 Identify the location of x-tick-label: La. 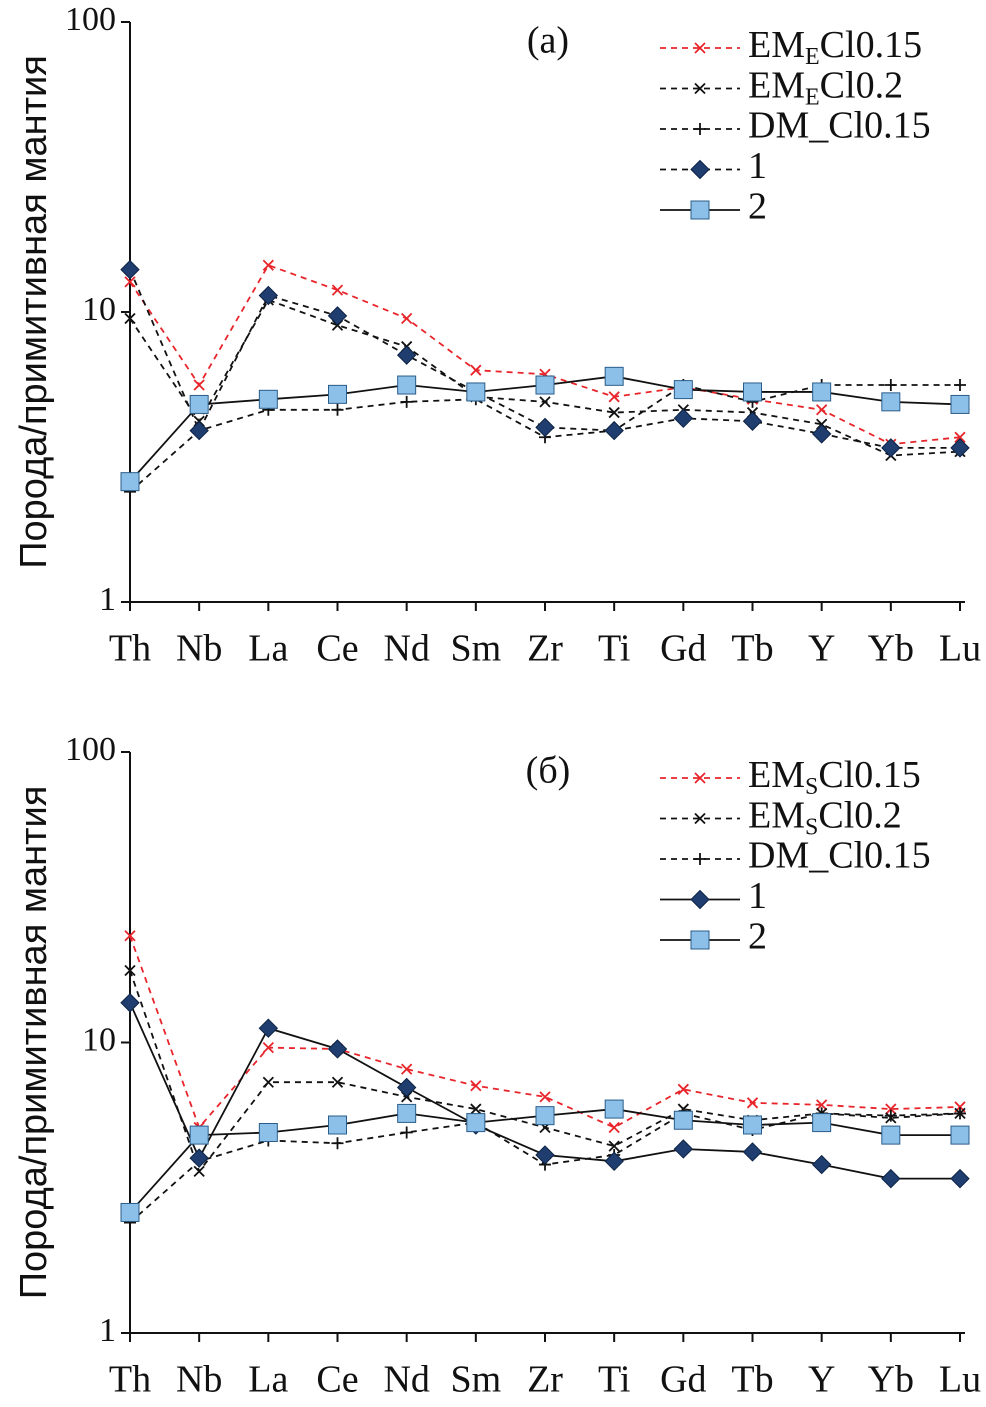
(268, 649).